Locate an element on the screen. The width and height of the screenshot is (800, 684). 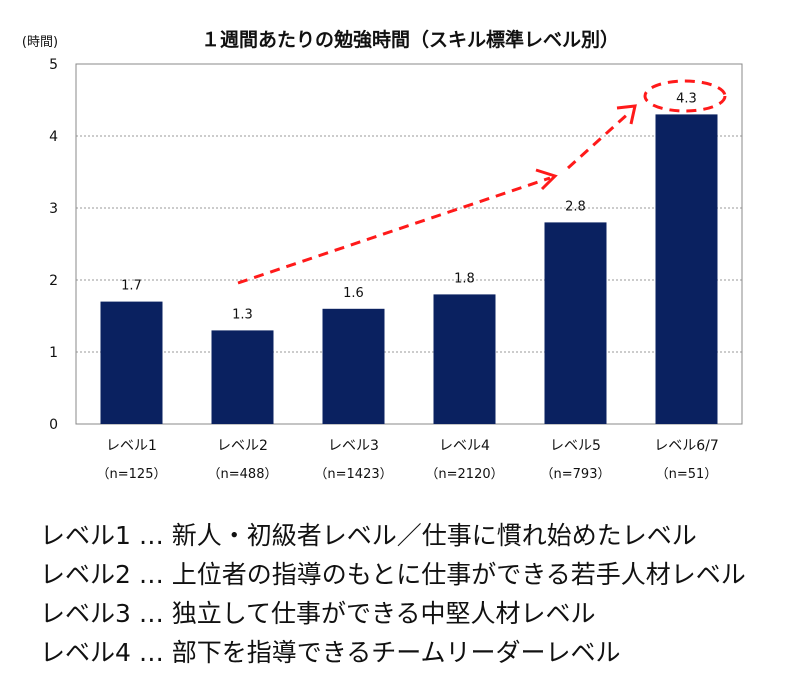
data-label: 1.7 is located at coordinates (131, 286).